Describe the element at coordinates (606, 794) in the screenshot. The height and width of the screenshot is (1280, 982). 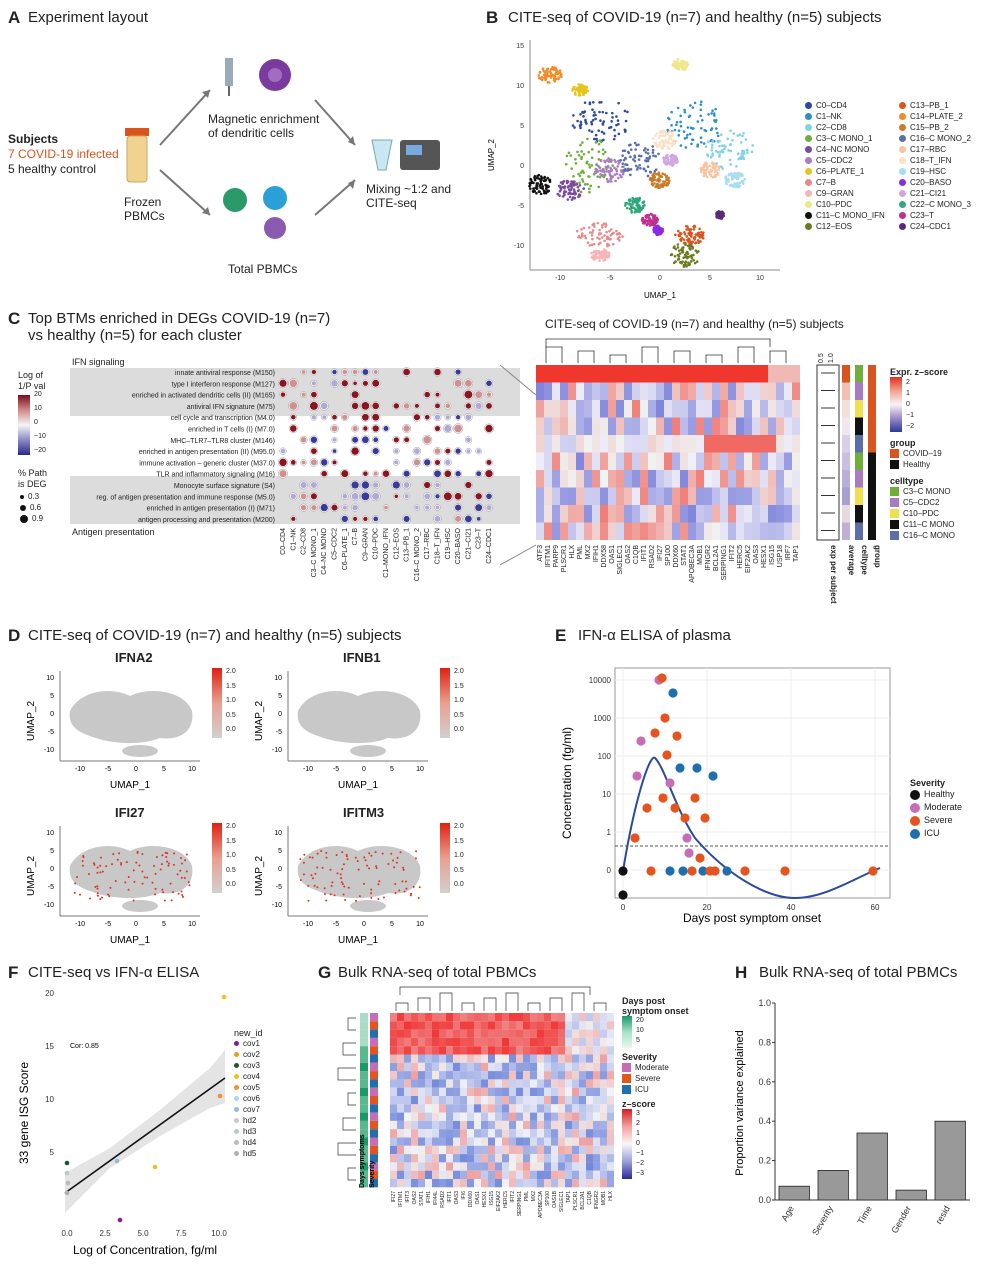
I see `elisa-y-tick: 10` at that location.